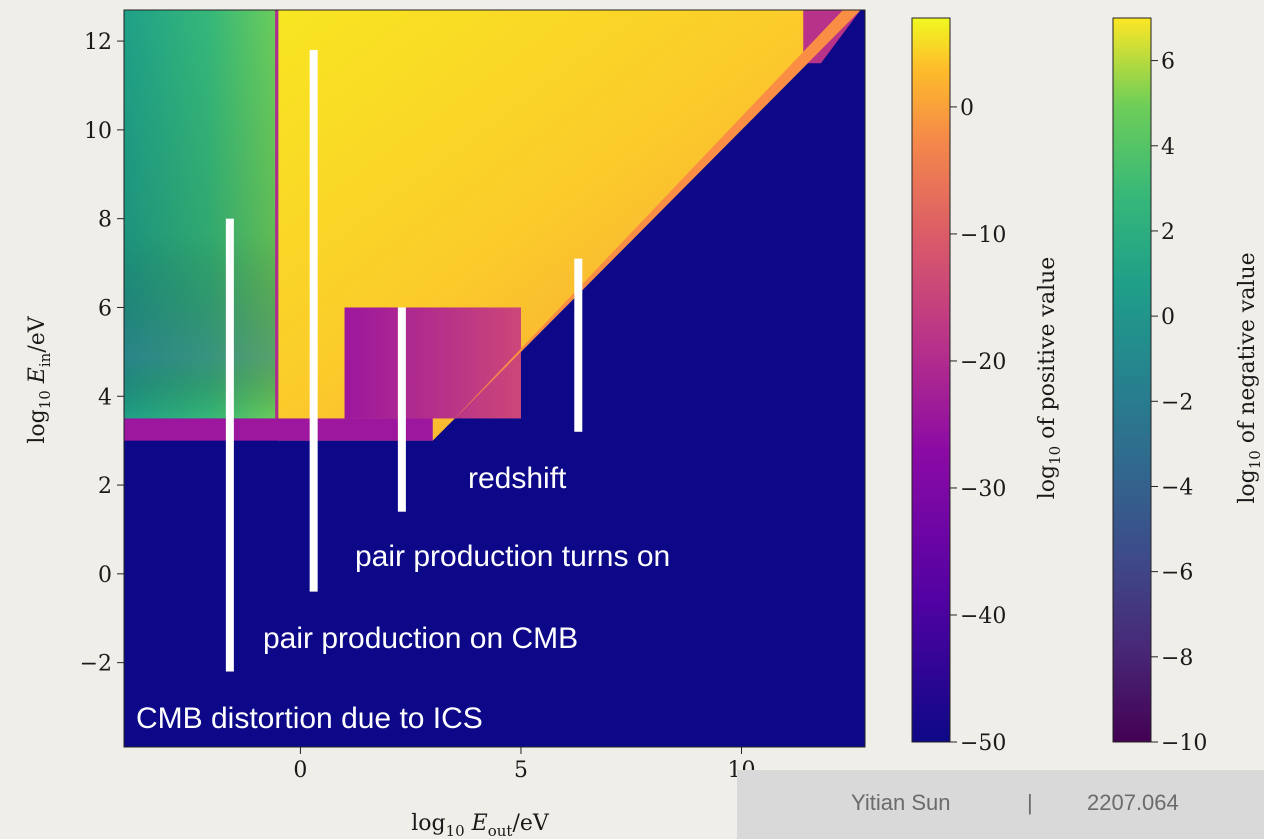 This screenshot has height=839, width=1264. I want to click on y-tick-label: 12, so click(98, 42).